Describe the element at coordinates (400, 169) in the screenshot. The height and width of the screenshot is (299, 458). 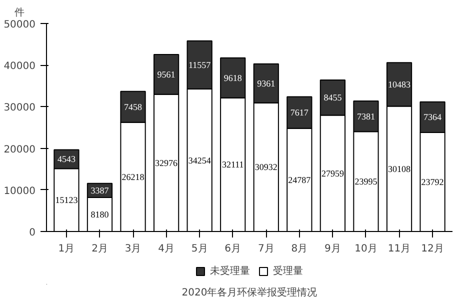
I see `data-label: 30108` at that location.